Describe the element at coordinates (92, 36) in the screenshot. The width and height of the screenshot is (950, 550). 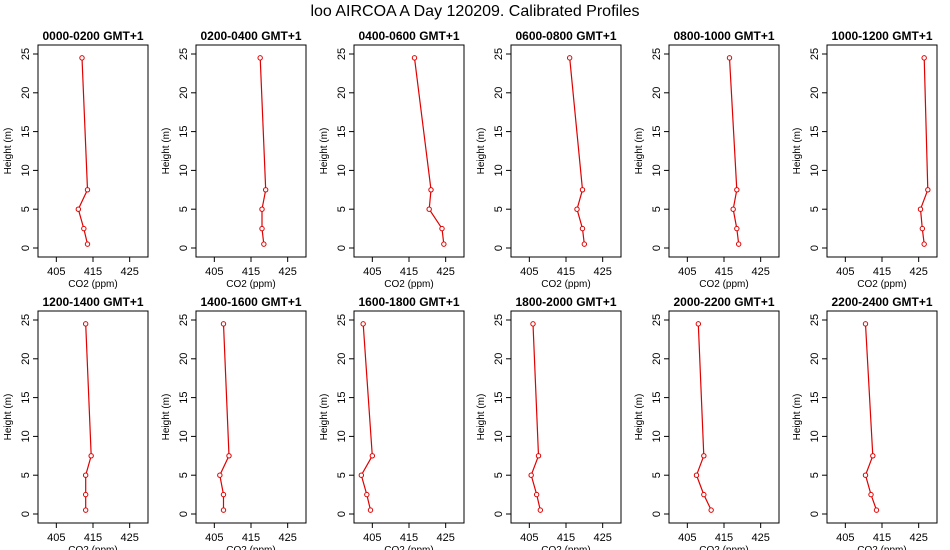
I see `panel-title: 0000-0200 GMT+1` at that location.